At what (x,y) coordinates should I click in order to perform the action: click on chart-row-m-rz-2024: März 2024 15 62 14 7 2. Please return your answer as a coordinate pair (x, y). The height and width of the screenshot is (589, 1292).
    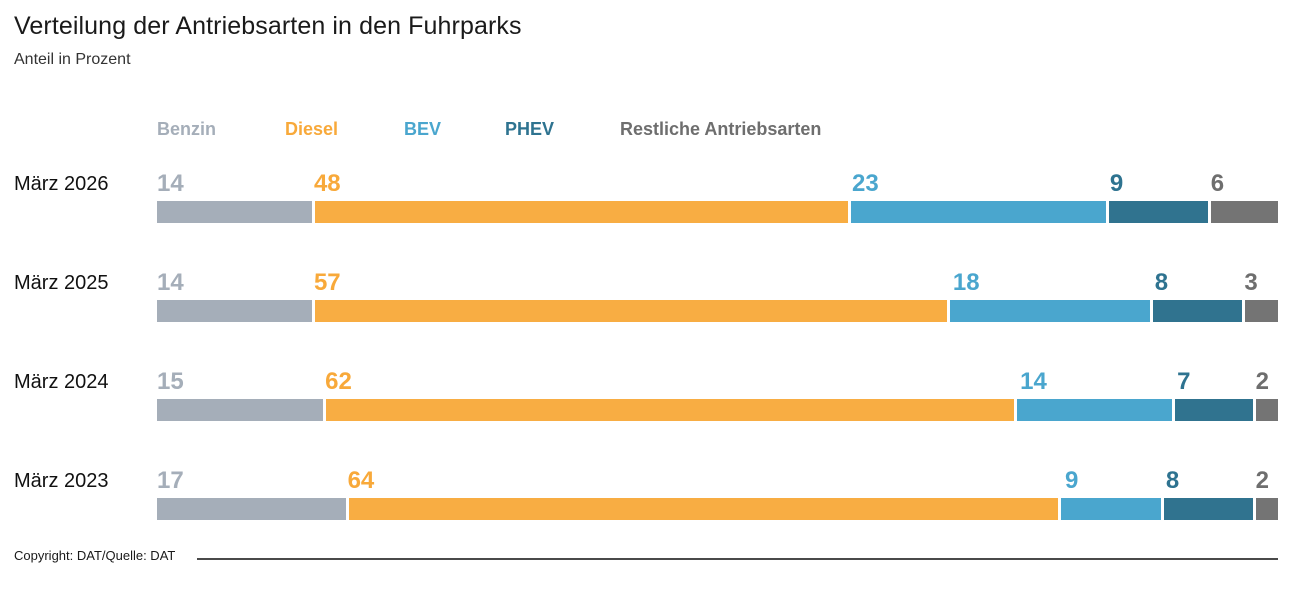
    Looking at the image, I should click on (646, 394).